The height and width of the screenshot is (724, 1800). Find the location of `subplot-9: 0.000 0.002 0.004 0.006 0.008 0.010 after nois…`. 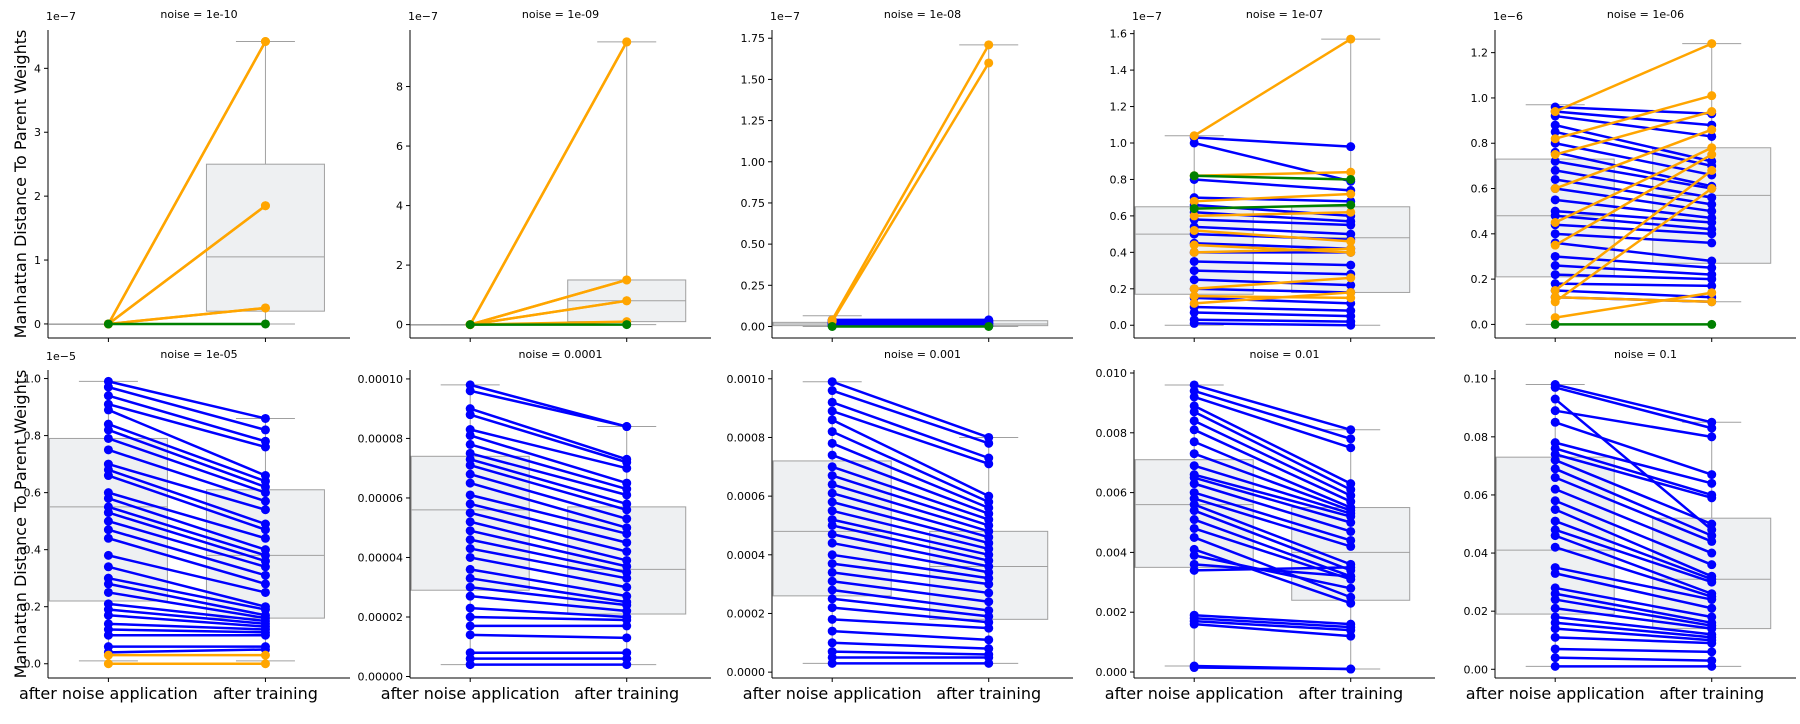

subplot-9: 0.000 0.002 0.004 0.006 0.008 0.010 after nois… is located at coordinates (1265, 525).